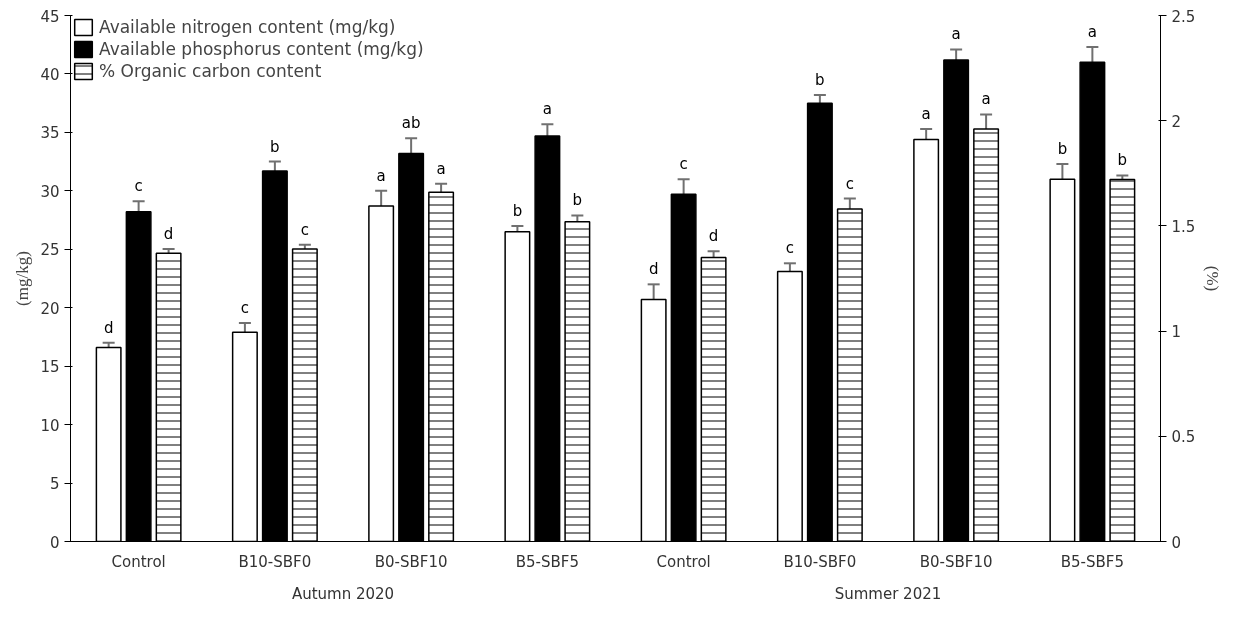 The width and height of the screenshot is (1247, 624). Describe the element at coordinates (50, 191) in the screenshot. I see `y-tick-label: 30` at that location.